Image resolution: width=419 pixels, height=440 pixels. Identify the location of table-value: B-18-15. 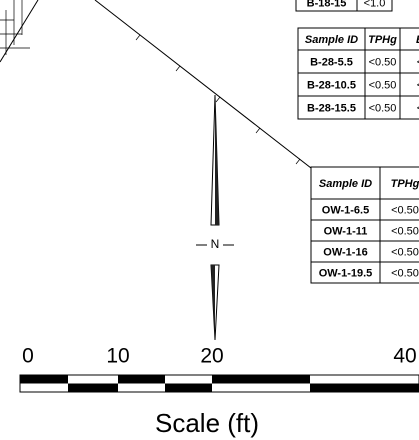
(327, 4).